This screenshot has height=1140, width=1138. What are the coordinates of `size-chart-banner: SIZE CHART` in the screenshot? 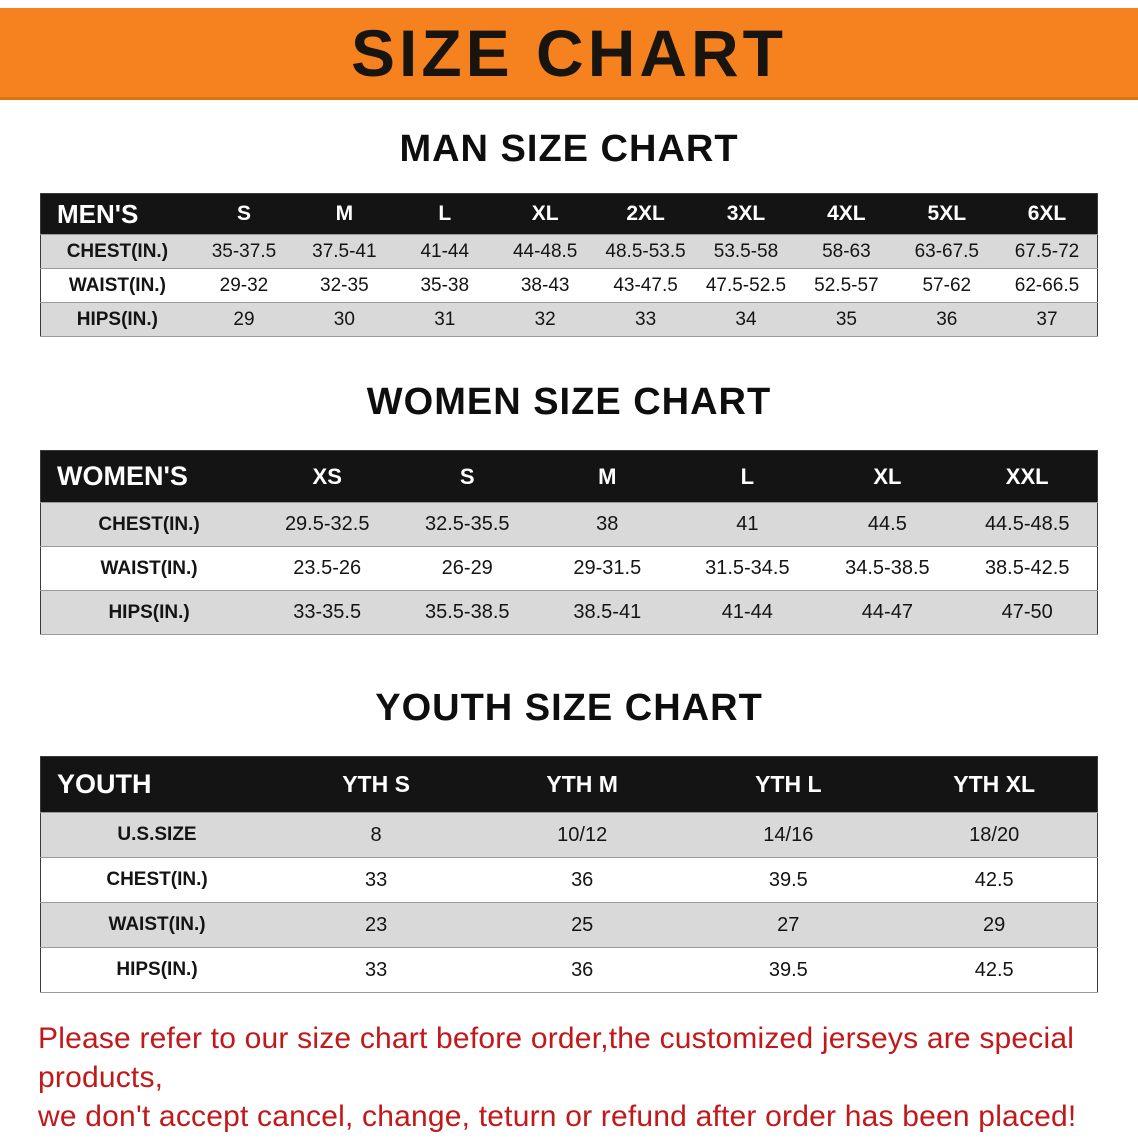 It's located at (569, 54).